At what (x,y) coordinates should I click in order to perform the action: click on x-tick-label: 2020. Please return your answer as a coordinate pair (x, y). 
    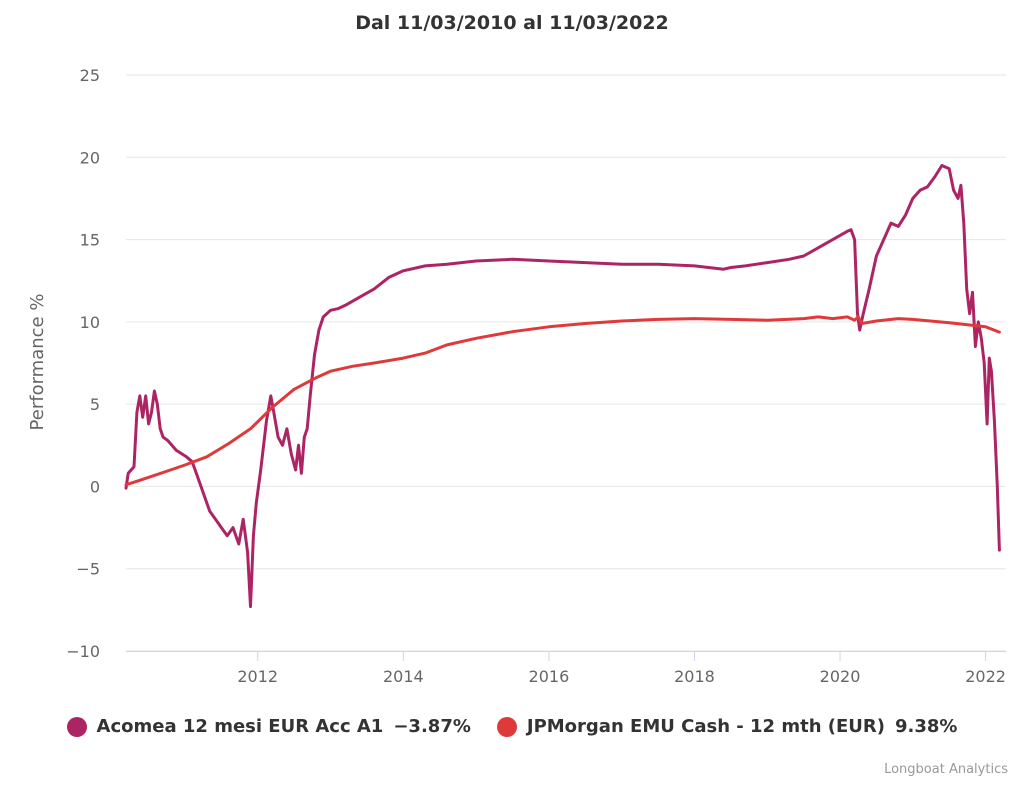
    Looking at the image, I should click on (840, 676).